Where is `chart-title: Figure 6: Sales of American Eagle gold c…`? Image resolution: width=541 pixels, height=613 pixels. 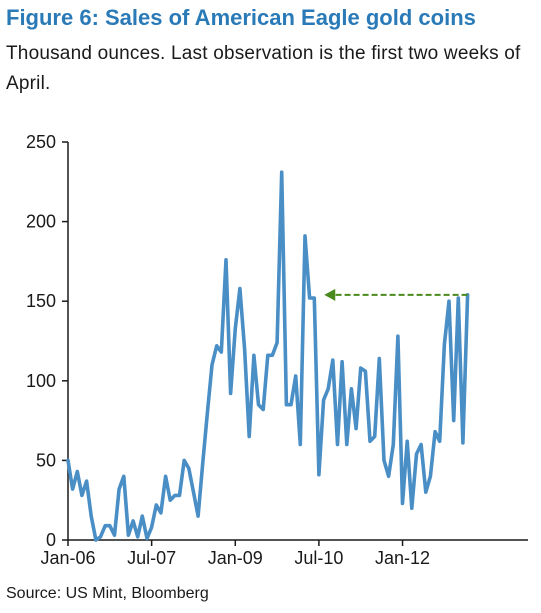 chart-title: Figure 6: Sales of American Eagle gold c… is located at coordinates (241, 17).